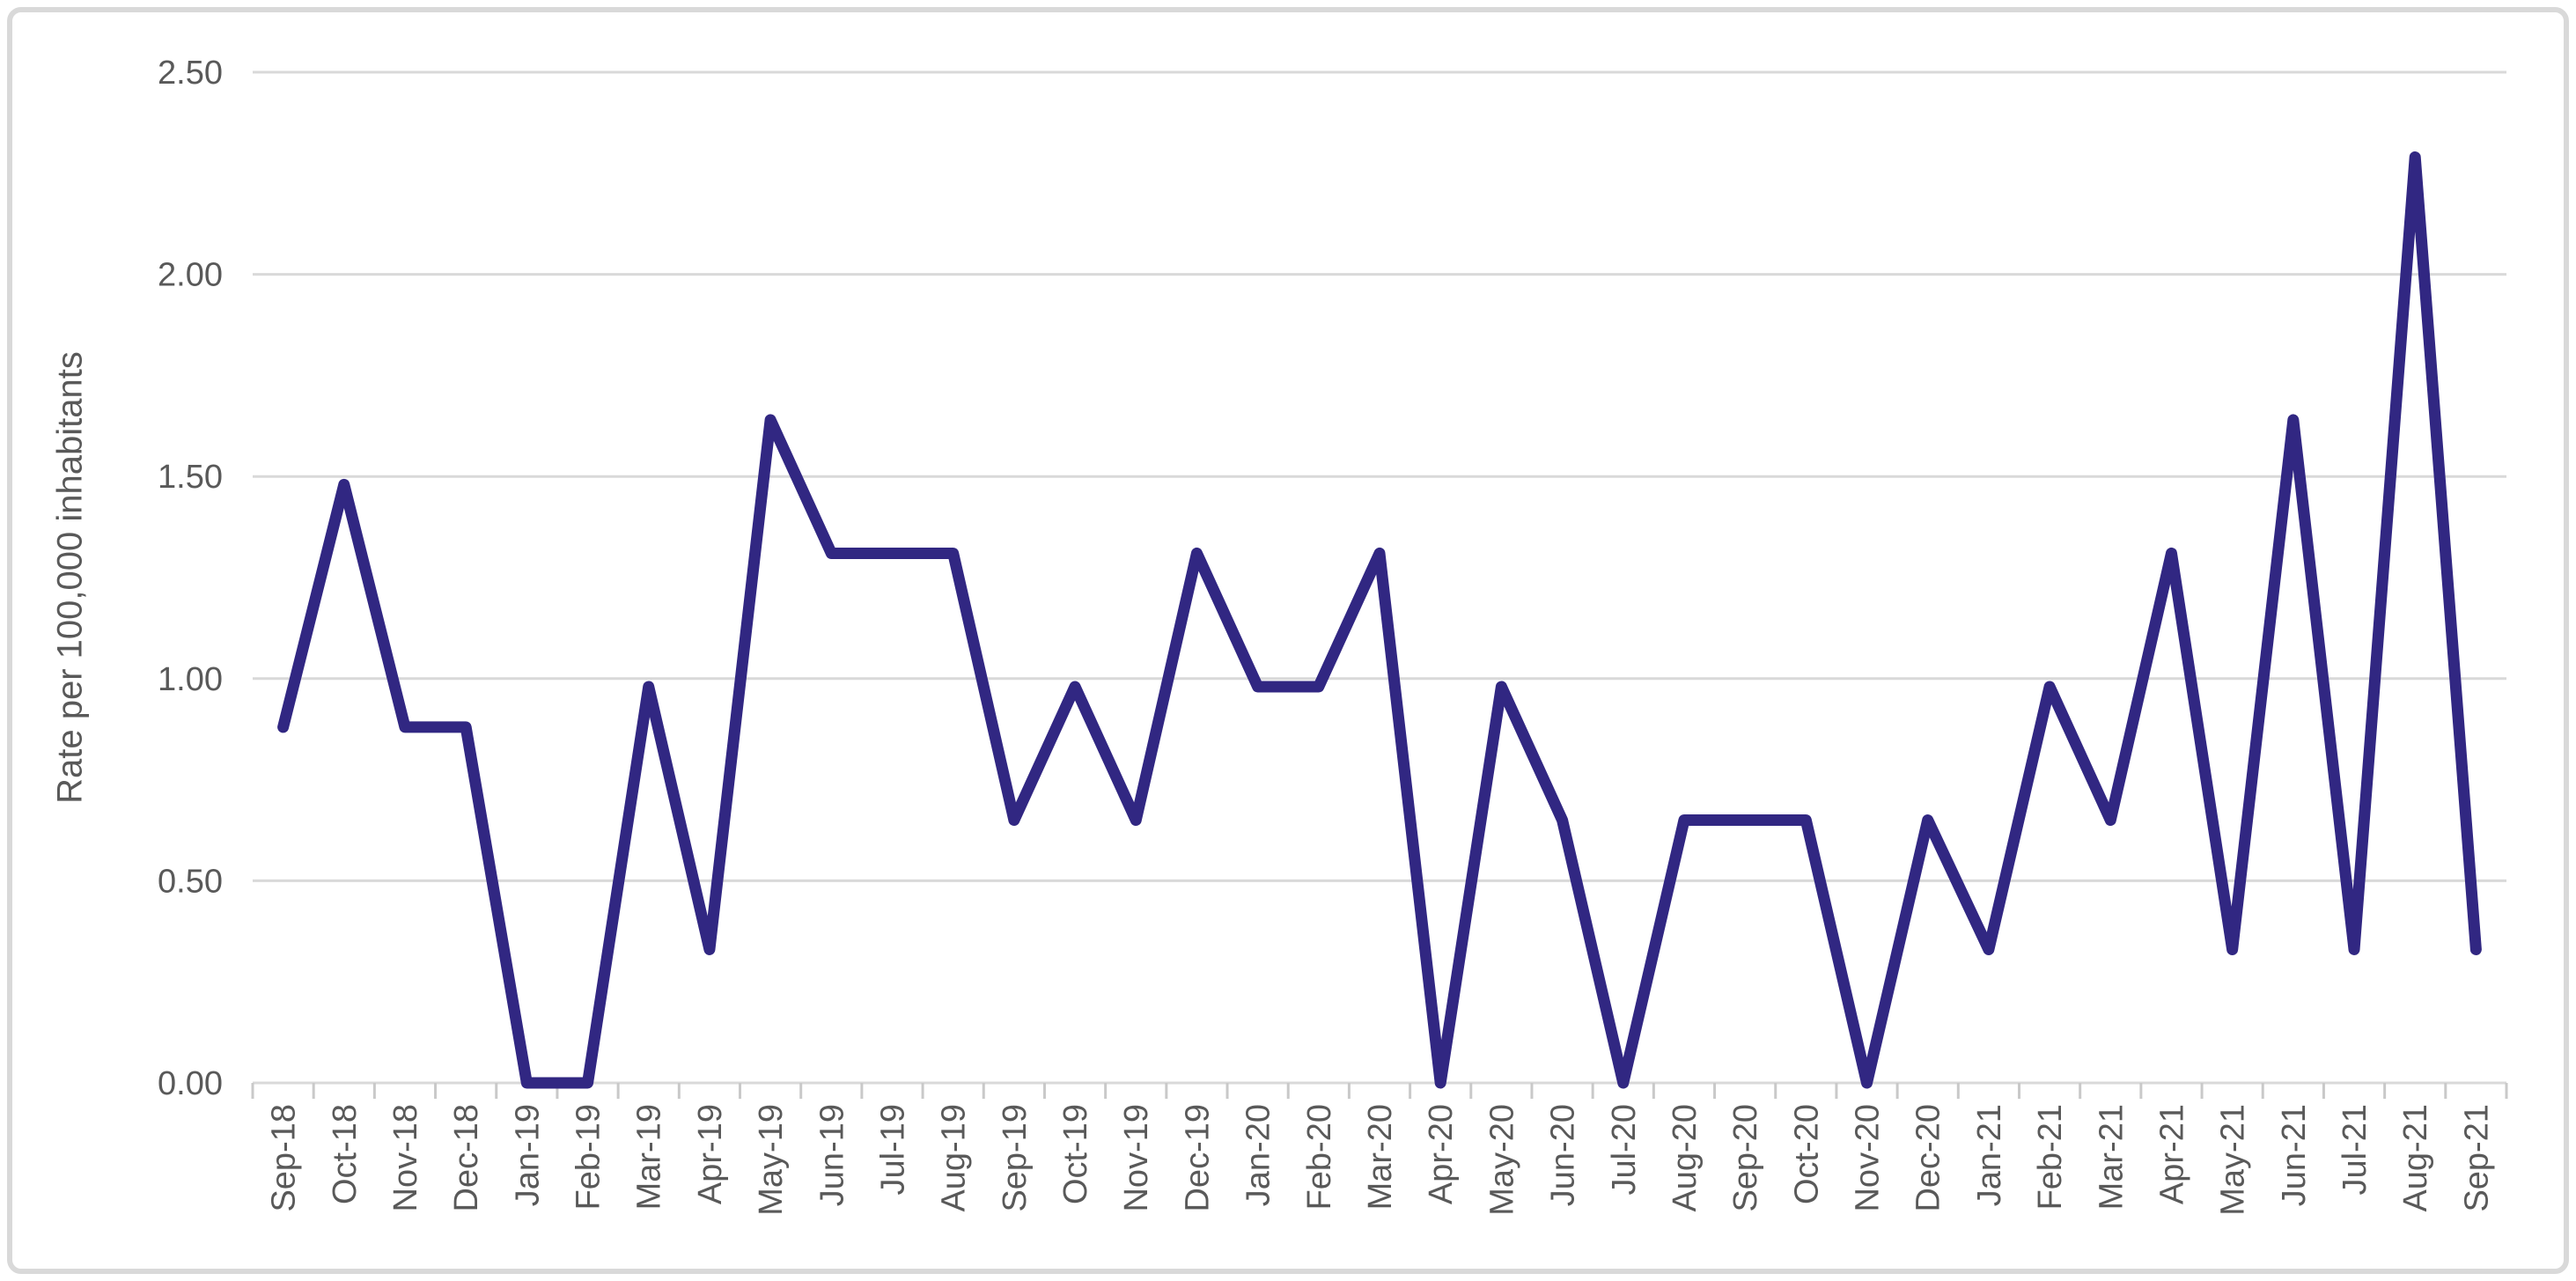  Describe the element at coordinates (191, 1083) in the screenshot. I see `y-tick-label: 0.00` at that location.